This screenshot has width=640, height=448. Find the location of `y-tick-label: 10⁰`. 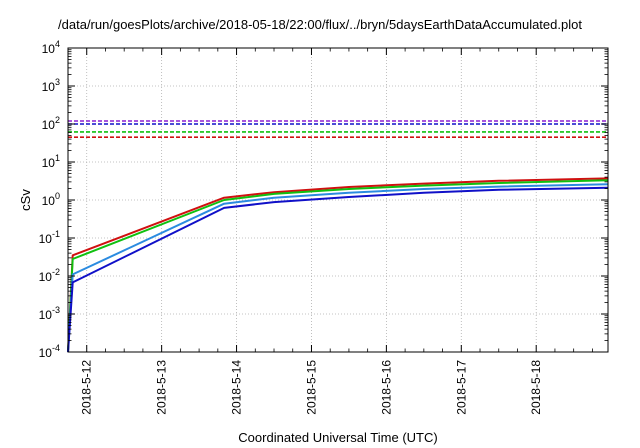

y-tick-label: 10⁰ is located at coordinates (51, 199).